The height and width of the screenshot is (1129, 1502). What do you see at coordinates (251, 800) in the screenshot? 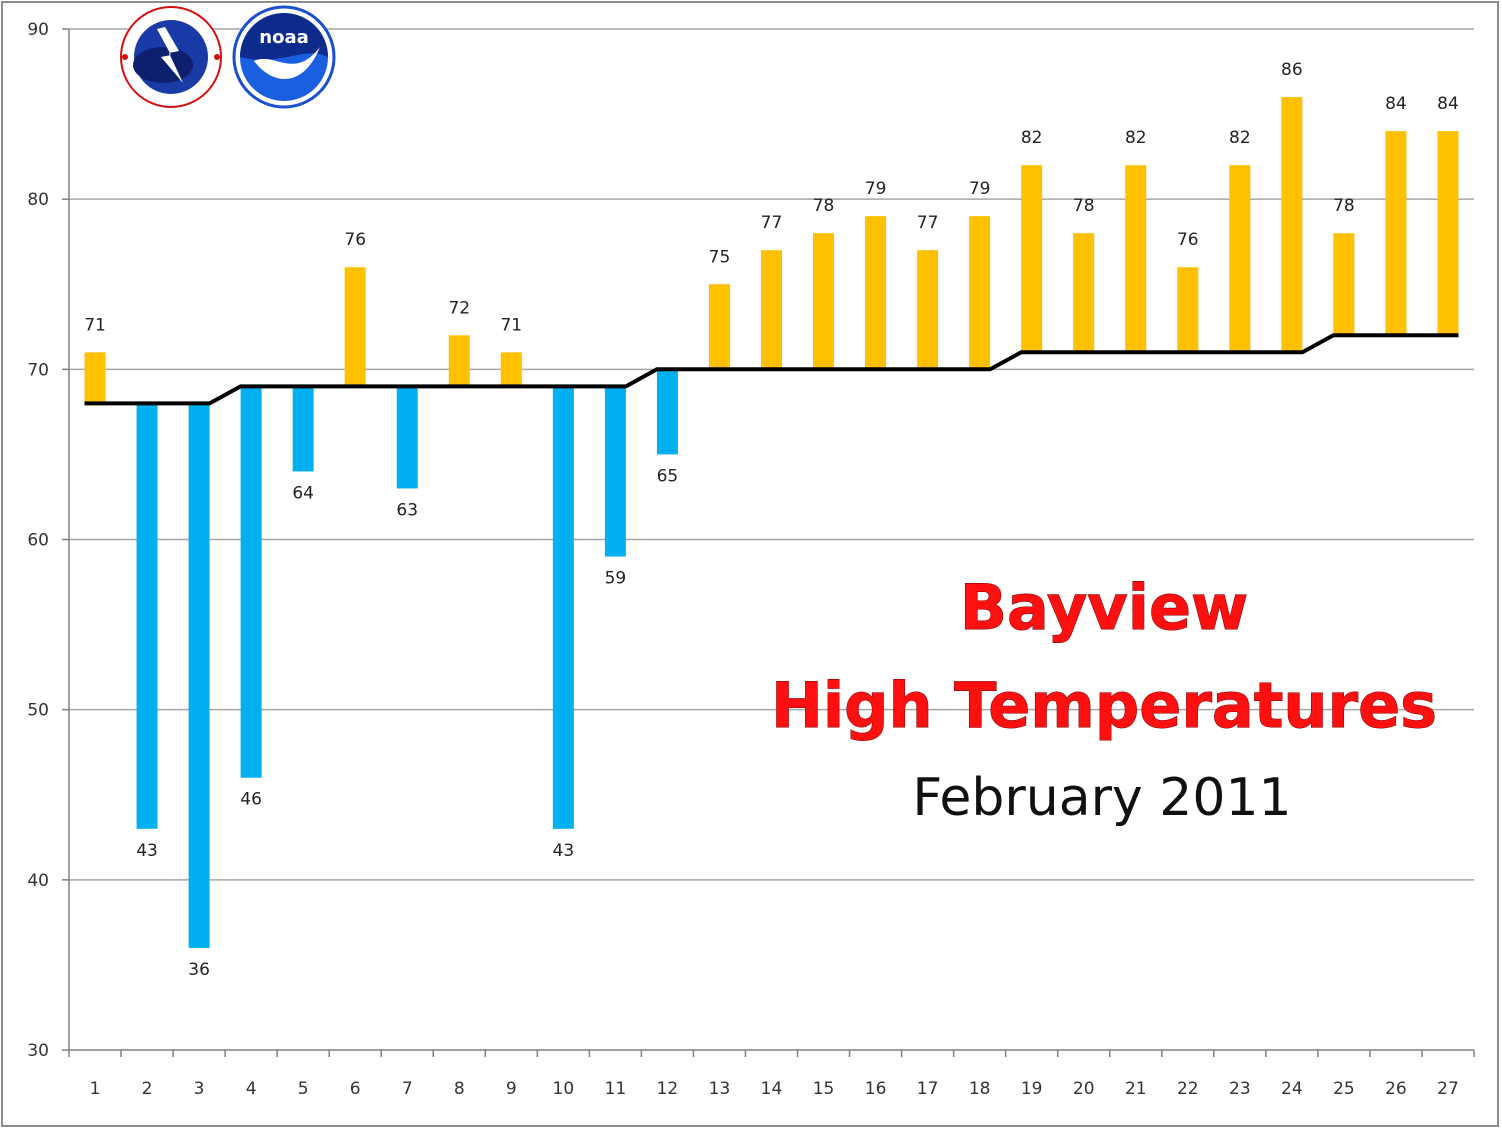
I see `data-label: 46` at bounding box center [251, 800].